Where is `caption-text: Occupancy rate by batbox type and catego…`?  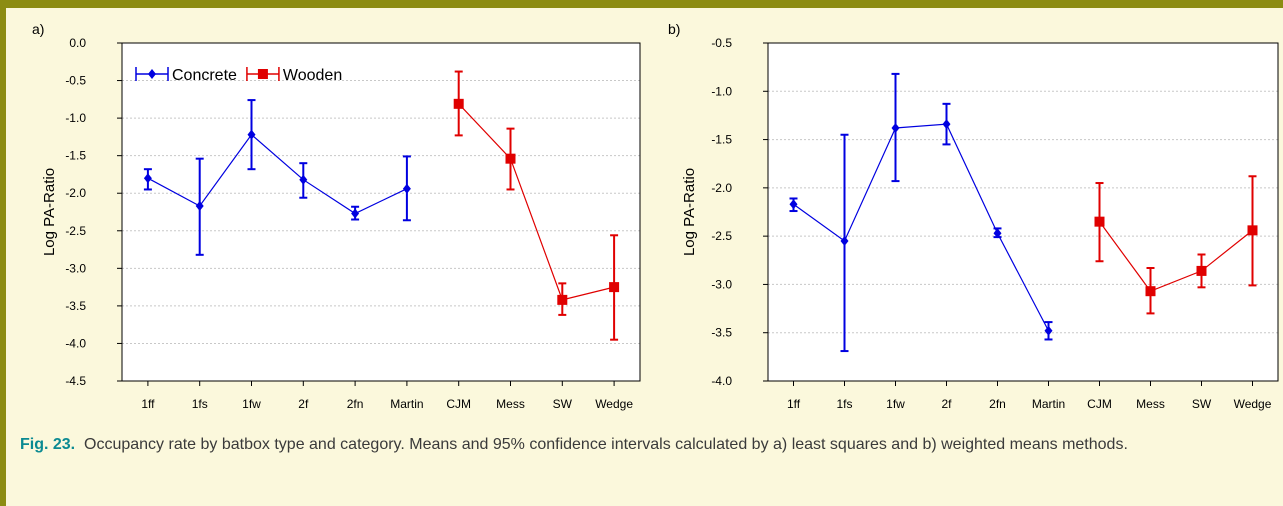 caption-text: Occupancy rate by batbox type and catego… is located at coordinates (606, 444).